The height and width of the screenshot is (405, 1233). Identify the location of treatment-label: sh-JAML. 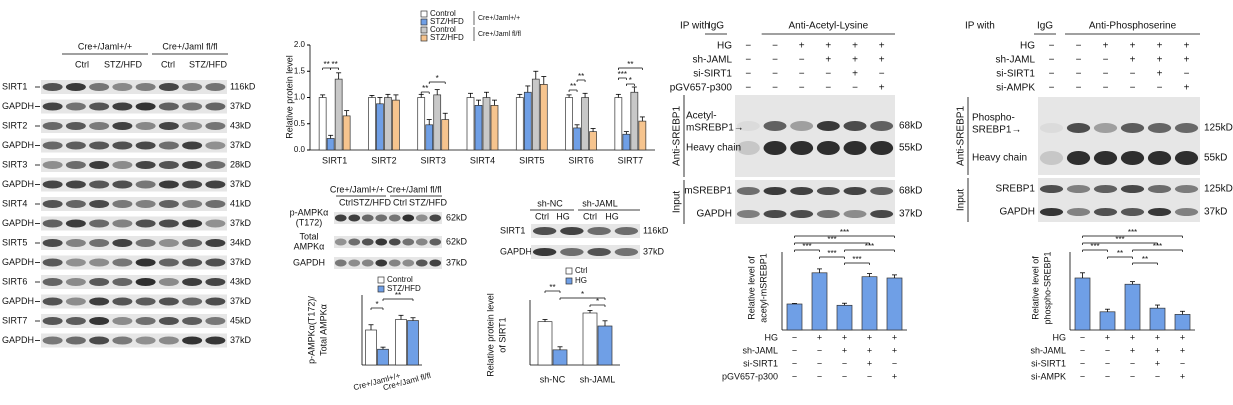
(1048, 350).